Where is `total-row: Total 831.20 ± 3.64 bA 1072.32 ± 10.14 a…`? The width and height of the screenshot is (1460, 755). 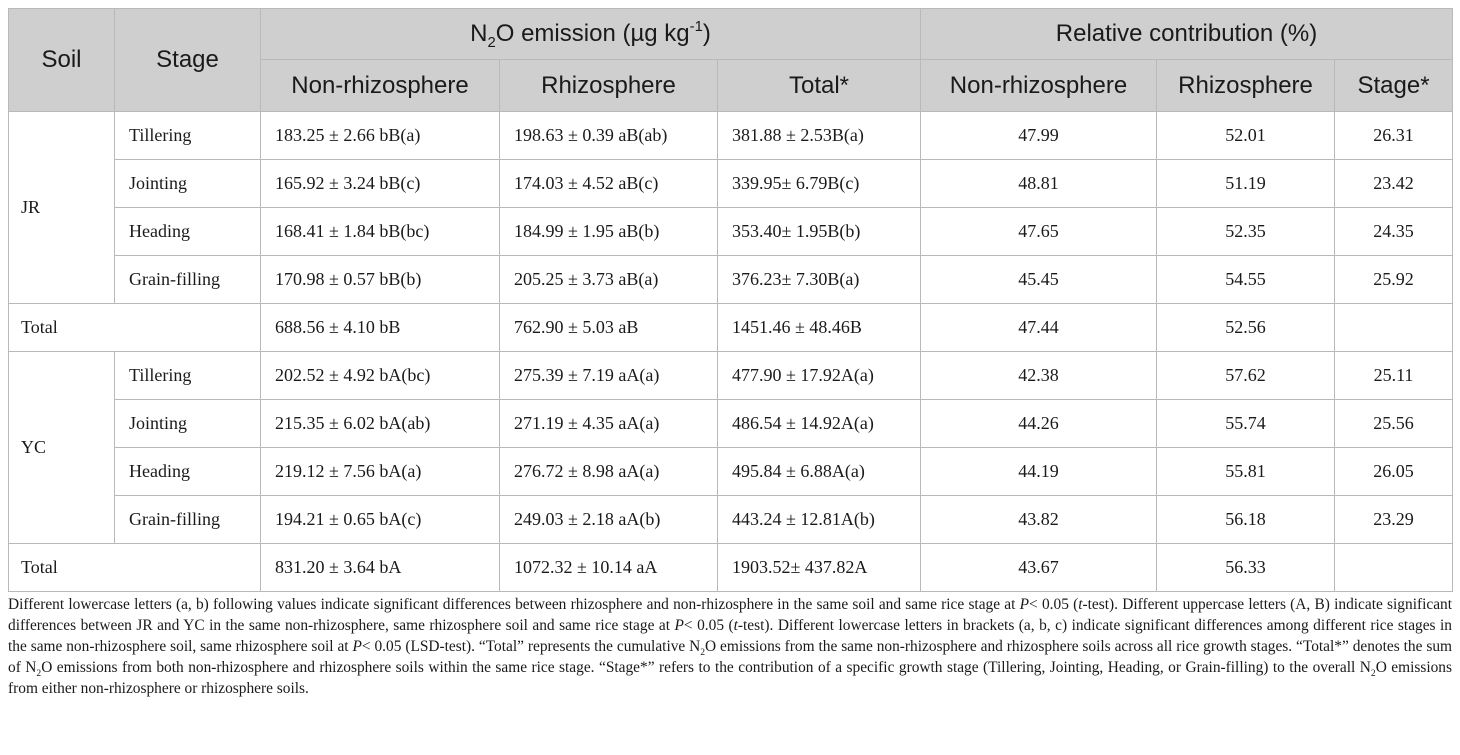 total-row: Total 831.20 ± 3.64 bA 1072.32 ± 10.14 a… is located at coordinates (731, 567).